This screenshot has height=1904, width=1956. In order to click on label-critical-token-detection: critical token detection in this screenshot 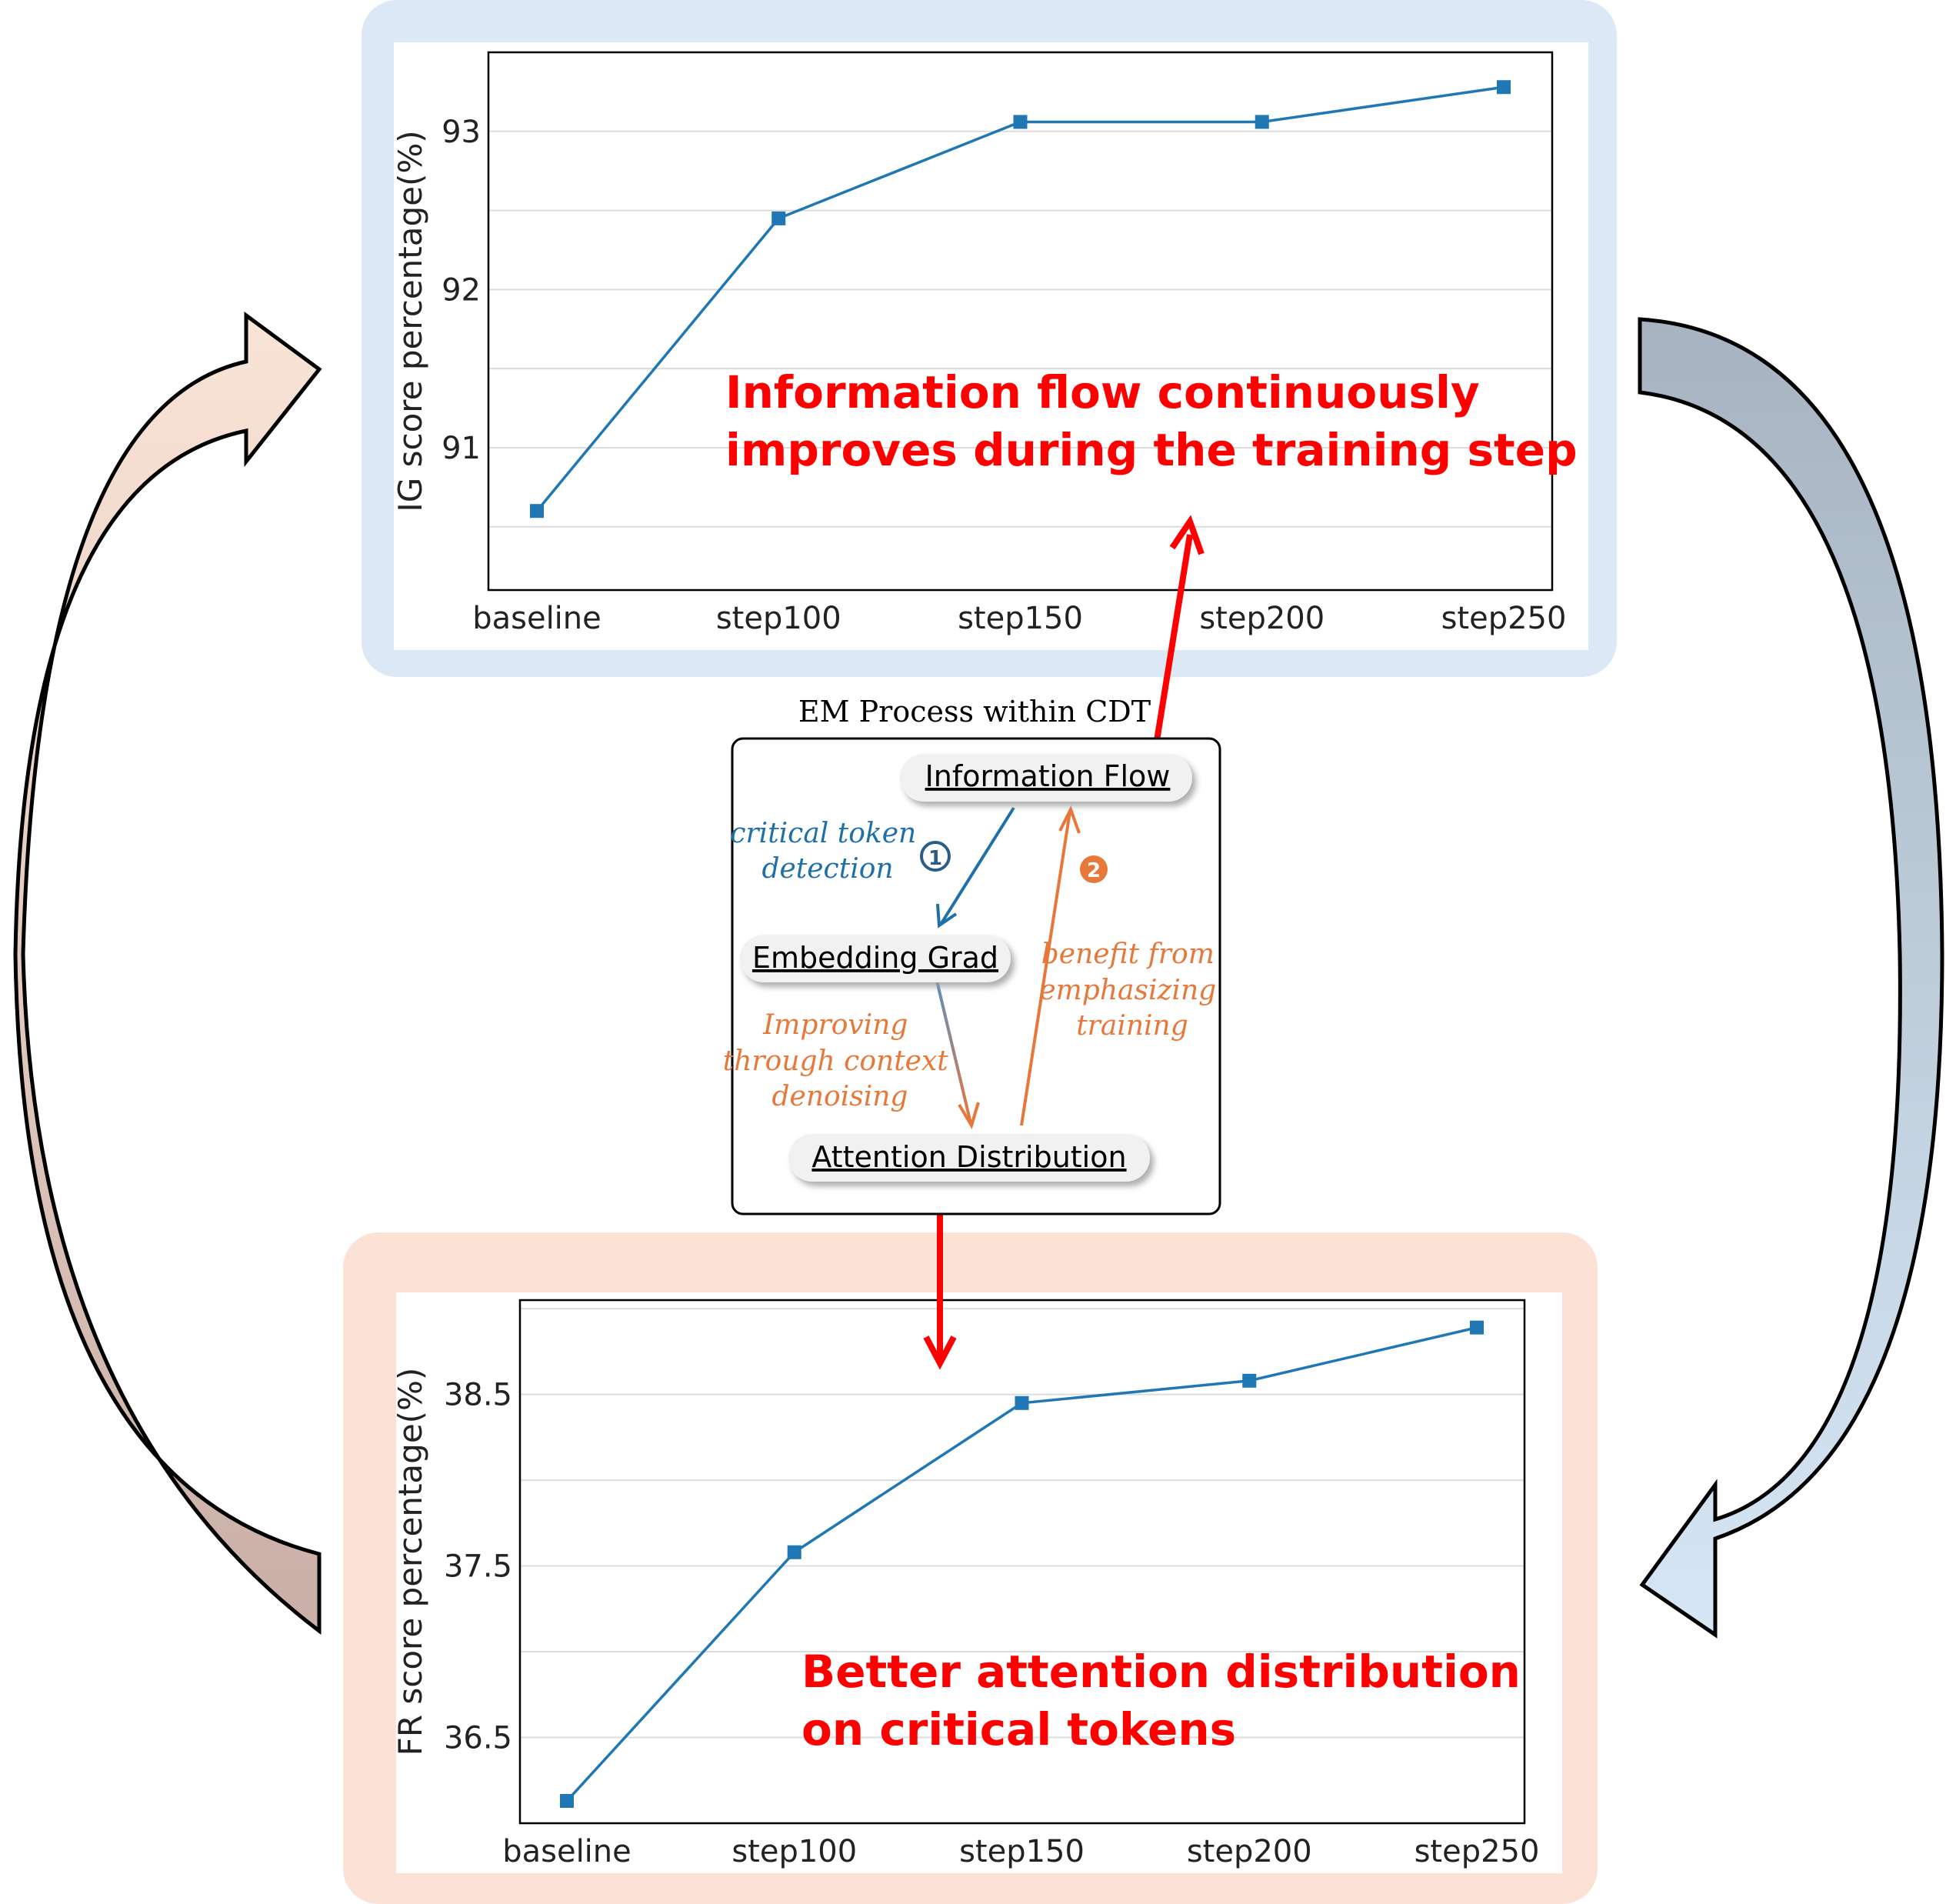, I will do `click(828, 851)`.